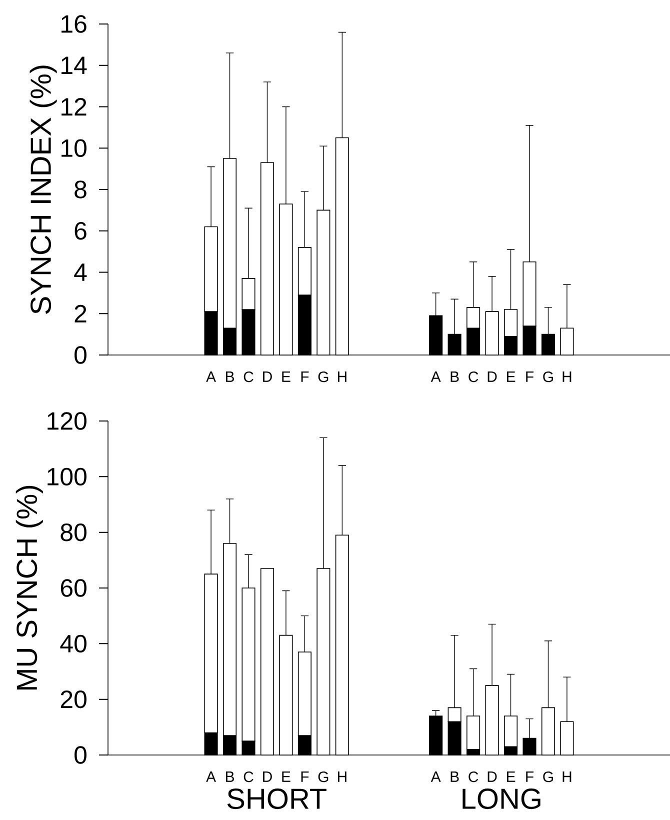  Describe the element at coordinates (73, 532) in the screenshot. I see `y-tick-label: 80` at that location.